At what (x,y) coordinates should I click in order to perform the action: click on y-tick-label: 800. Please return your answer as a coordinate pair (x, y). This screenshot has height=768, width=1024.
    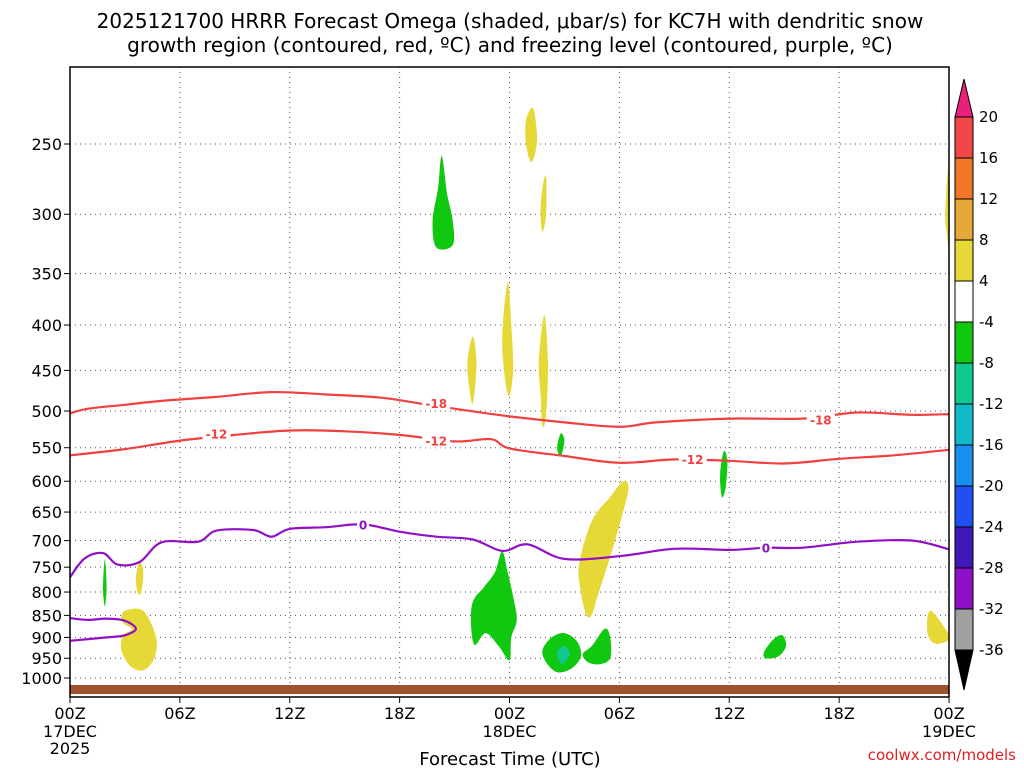
    Looking at the image, I should click on (46, 592).